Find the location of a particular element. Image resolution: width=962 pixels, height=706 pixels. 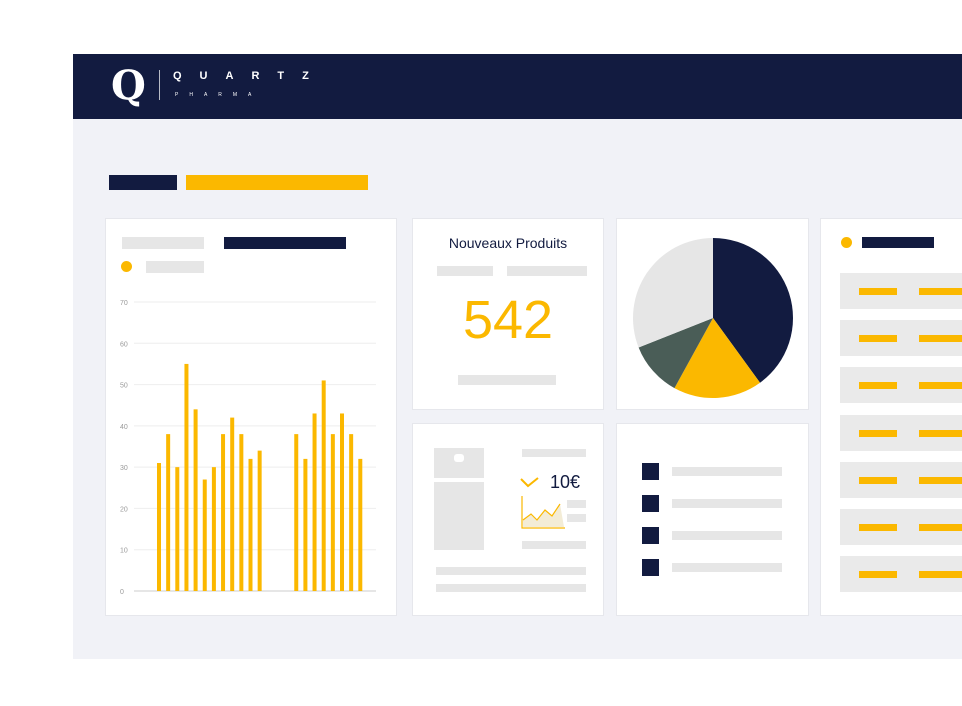

logo-divider is located at coordinates (159, 85).